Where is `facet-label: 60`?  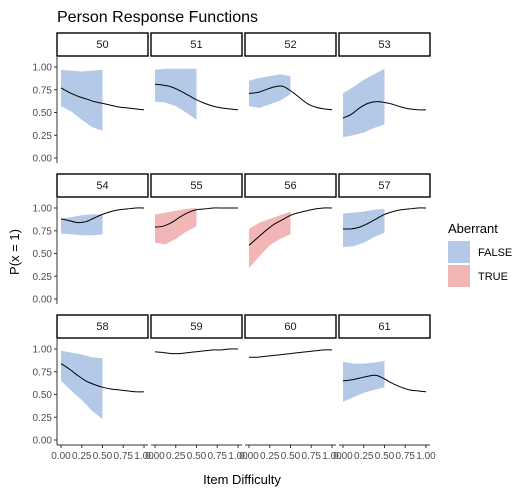
facet-label: 60 is located at coordinates (290, 327).